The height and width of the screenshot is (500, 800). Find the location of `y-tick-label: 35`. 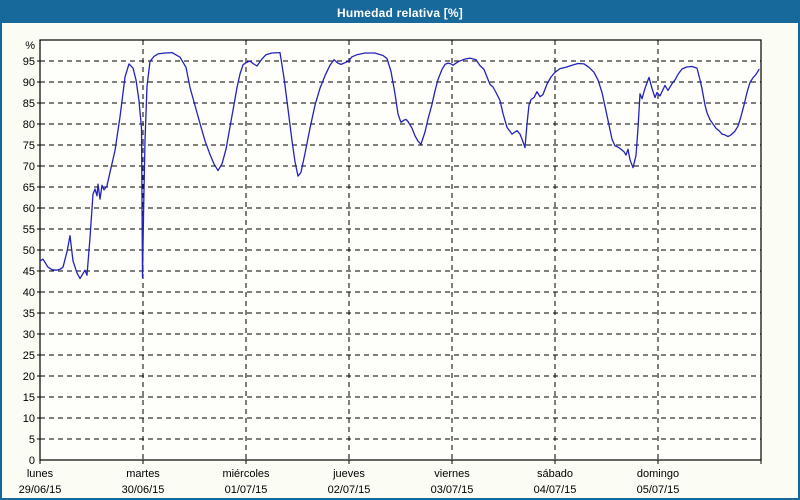

y-tick-label: 35 is located at coordinates (29, 314).